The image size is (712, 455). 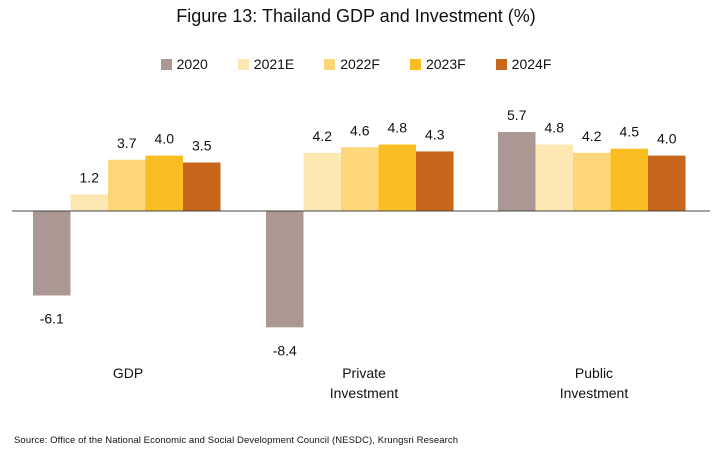 I want to click on legend-item-2023f: 2023F, so click(x=437, y=64).